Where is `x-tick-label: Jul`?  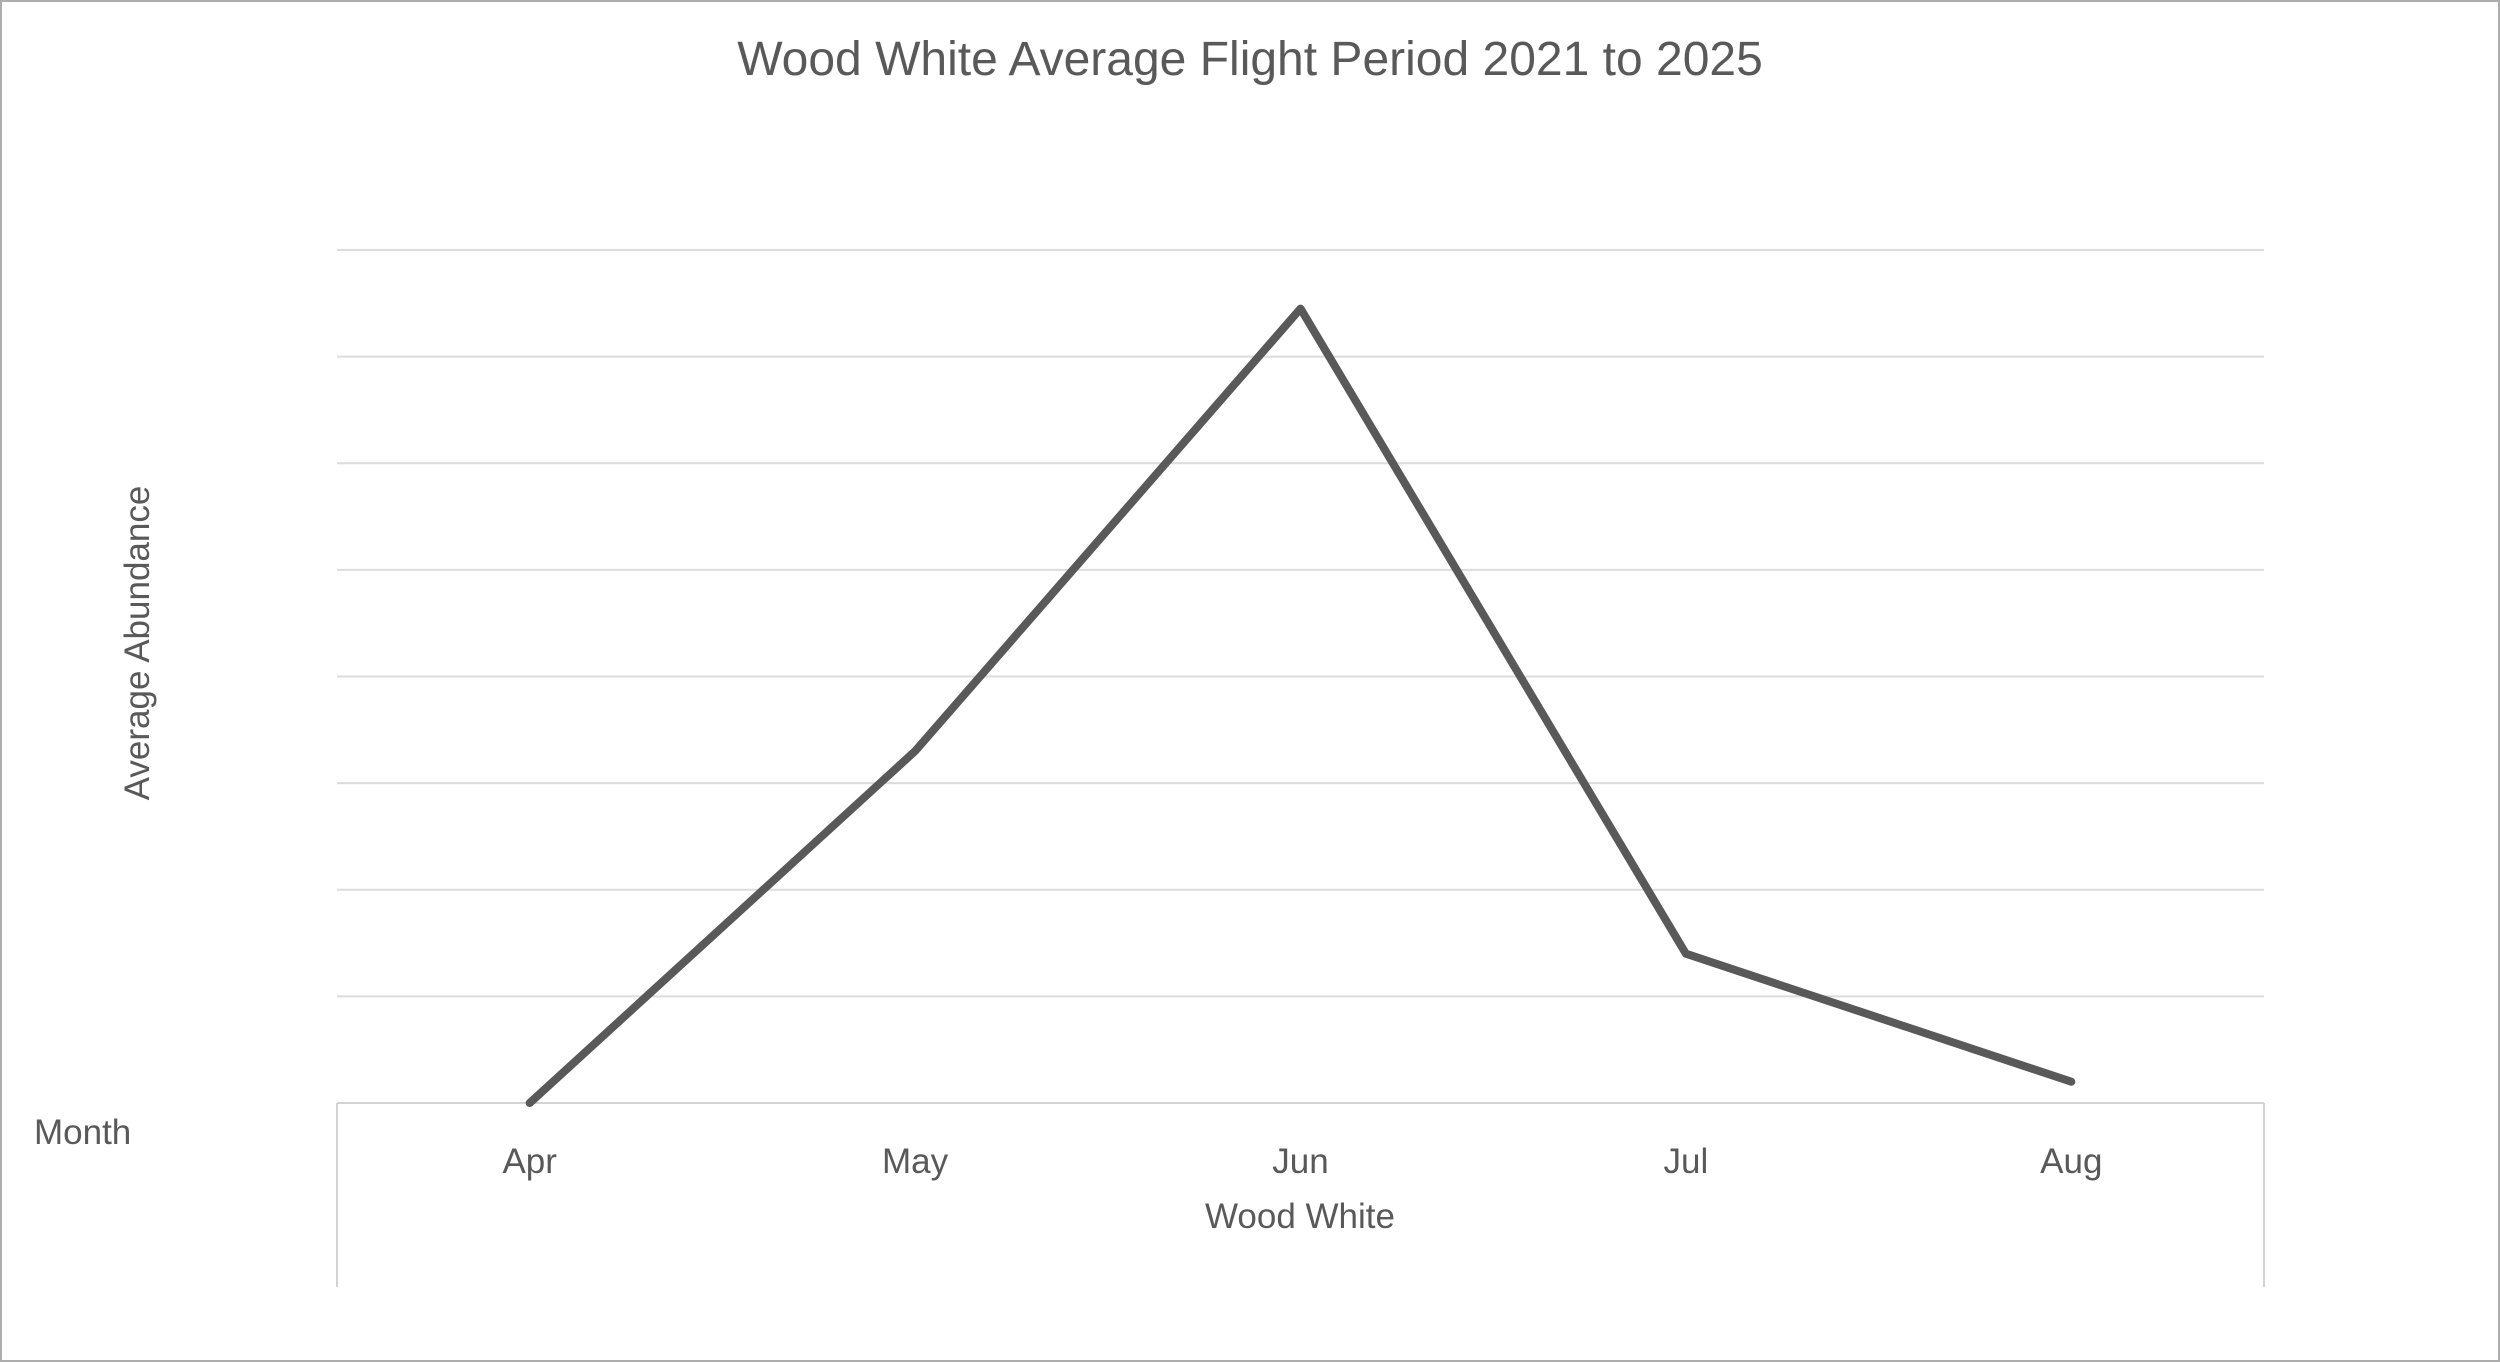
x-tick-label: Jul is located at coordinates (1686, 1161).